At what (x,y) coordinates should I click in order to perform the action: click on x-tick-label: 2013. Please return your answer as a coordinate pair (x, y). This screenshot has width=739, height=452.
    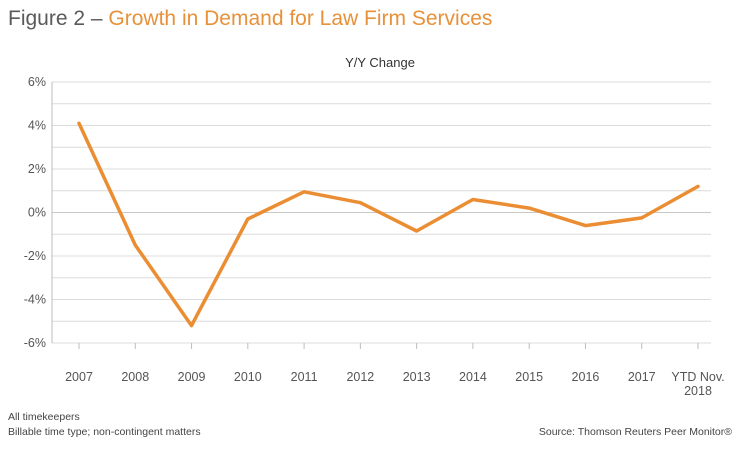
    Looking at the image, I should click on (417, 377).